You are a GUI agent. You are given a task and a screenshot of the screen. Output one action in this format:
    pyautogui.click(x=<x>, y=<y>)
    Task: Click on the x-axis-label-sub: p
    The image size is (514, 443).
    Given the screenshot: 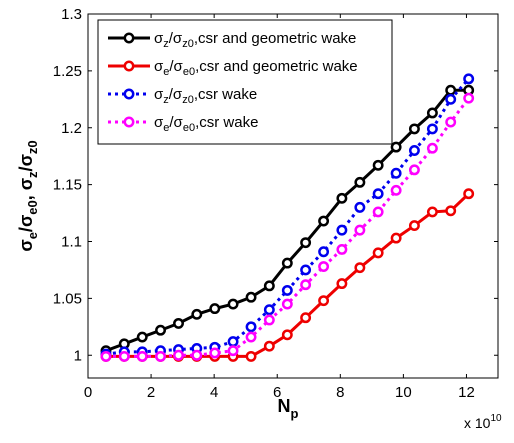 What is the action you would take?
    pyautogui.click(x=295, y=413)
    